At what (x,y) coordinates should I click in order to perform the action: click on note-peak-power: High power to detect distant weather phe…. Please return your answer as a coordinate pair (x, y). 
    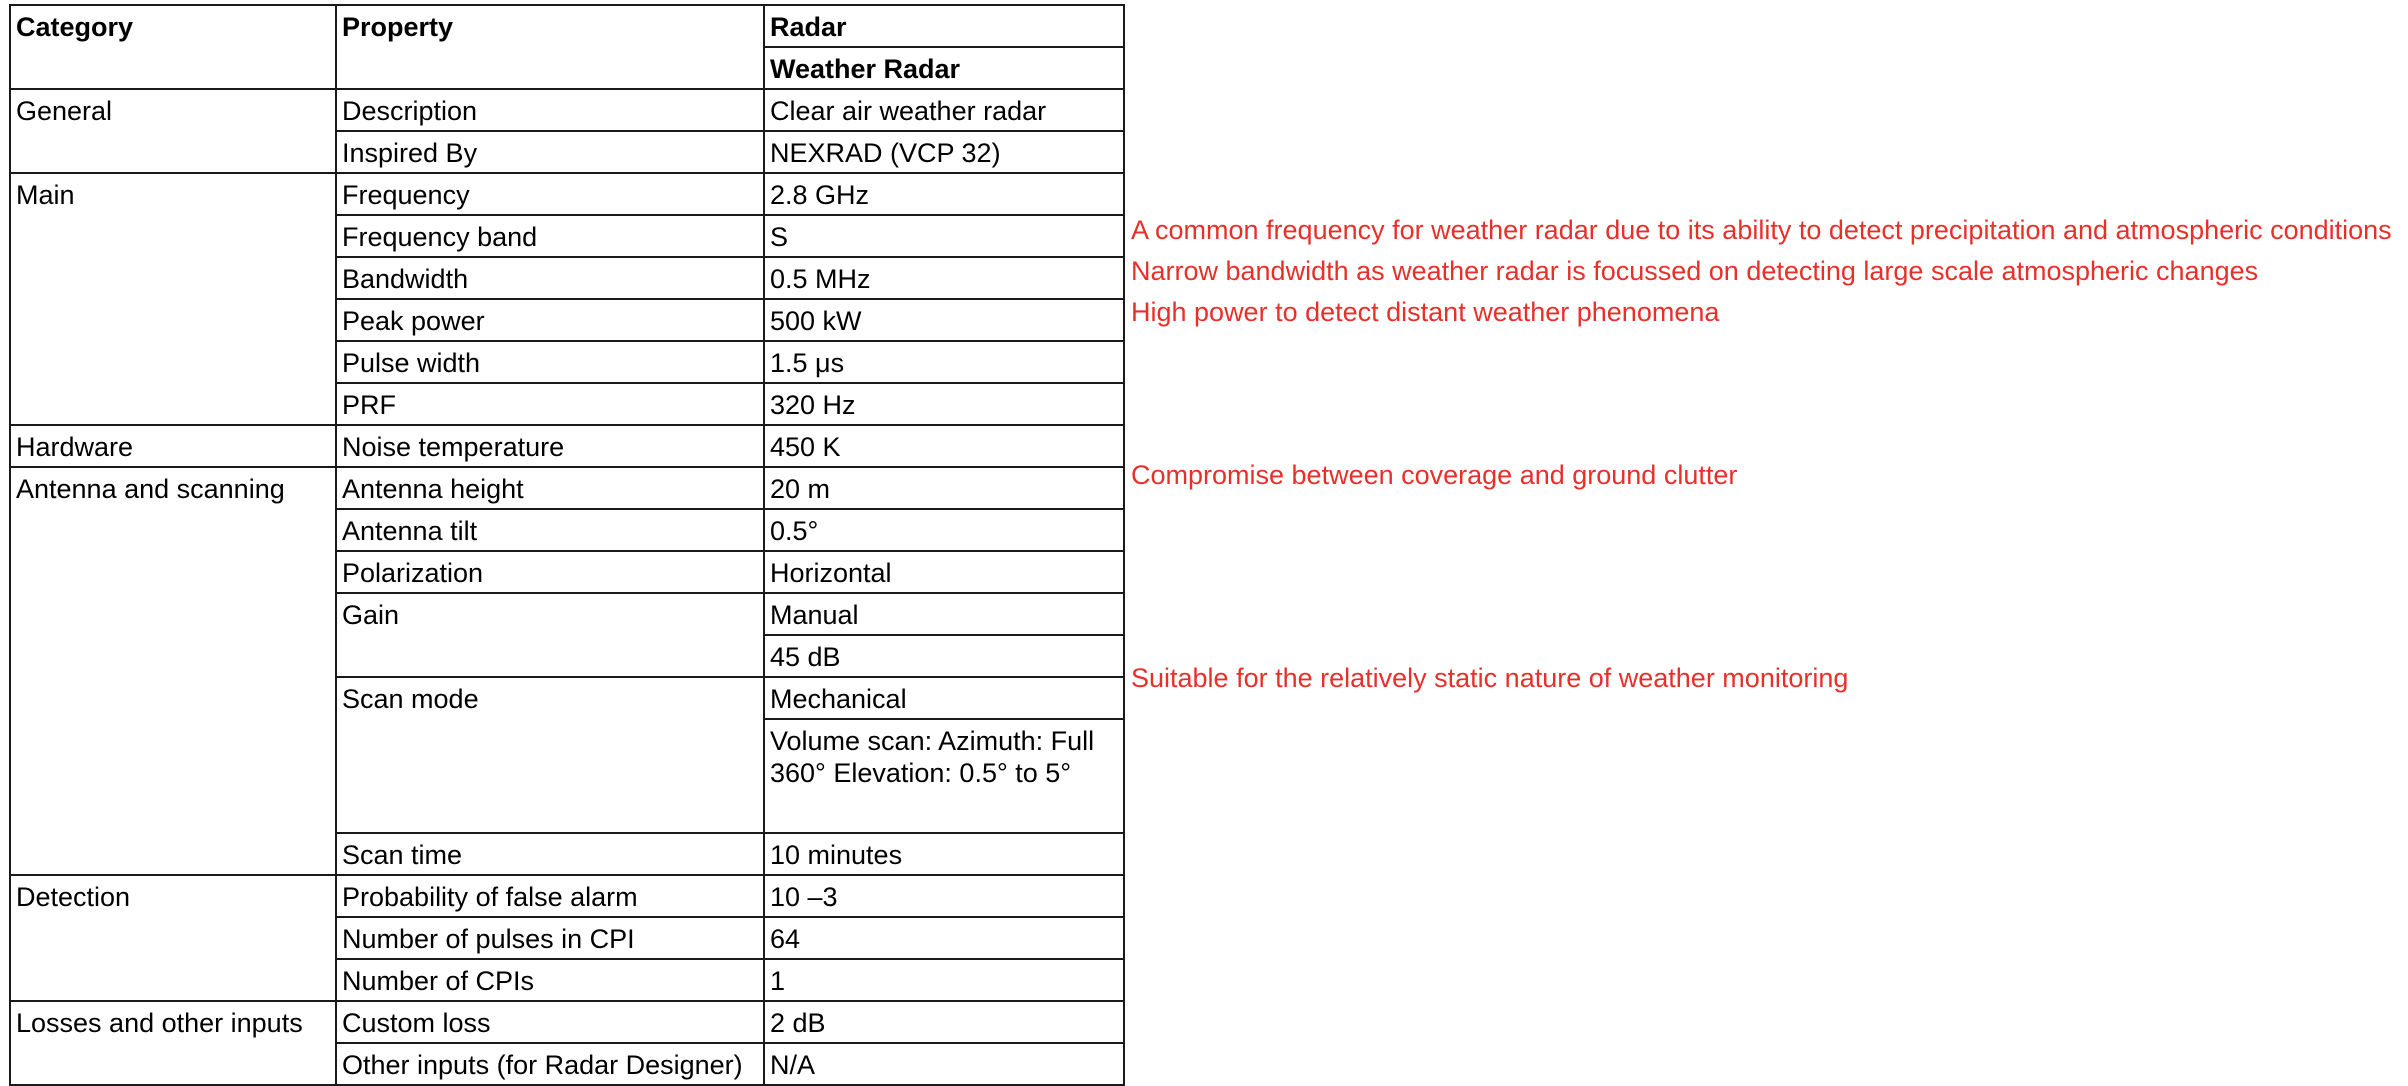
    Looking at the image, I should click on (1425, 312).